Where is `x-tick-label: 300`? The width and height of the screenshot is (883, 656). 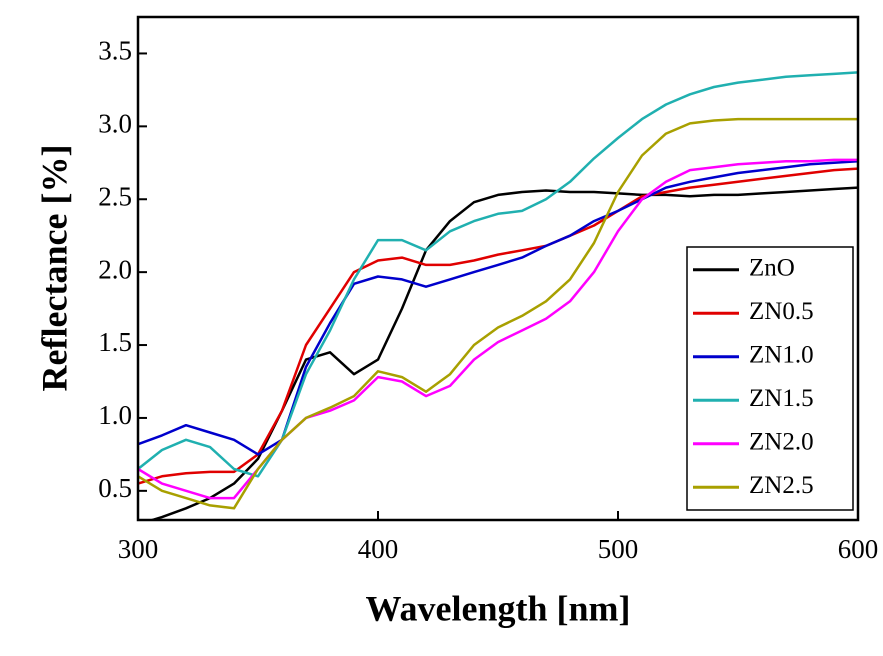 x-tick-label: 300 is located at coordinates (138, 549).